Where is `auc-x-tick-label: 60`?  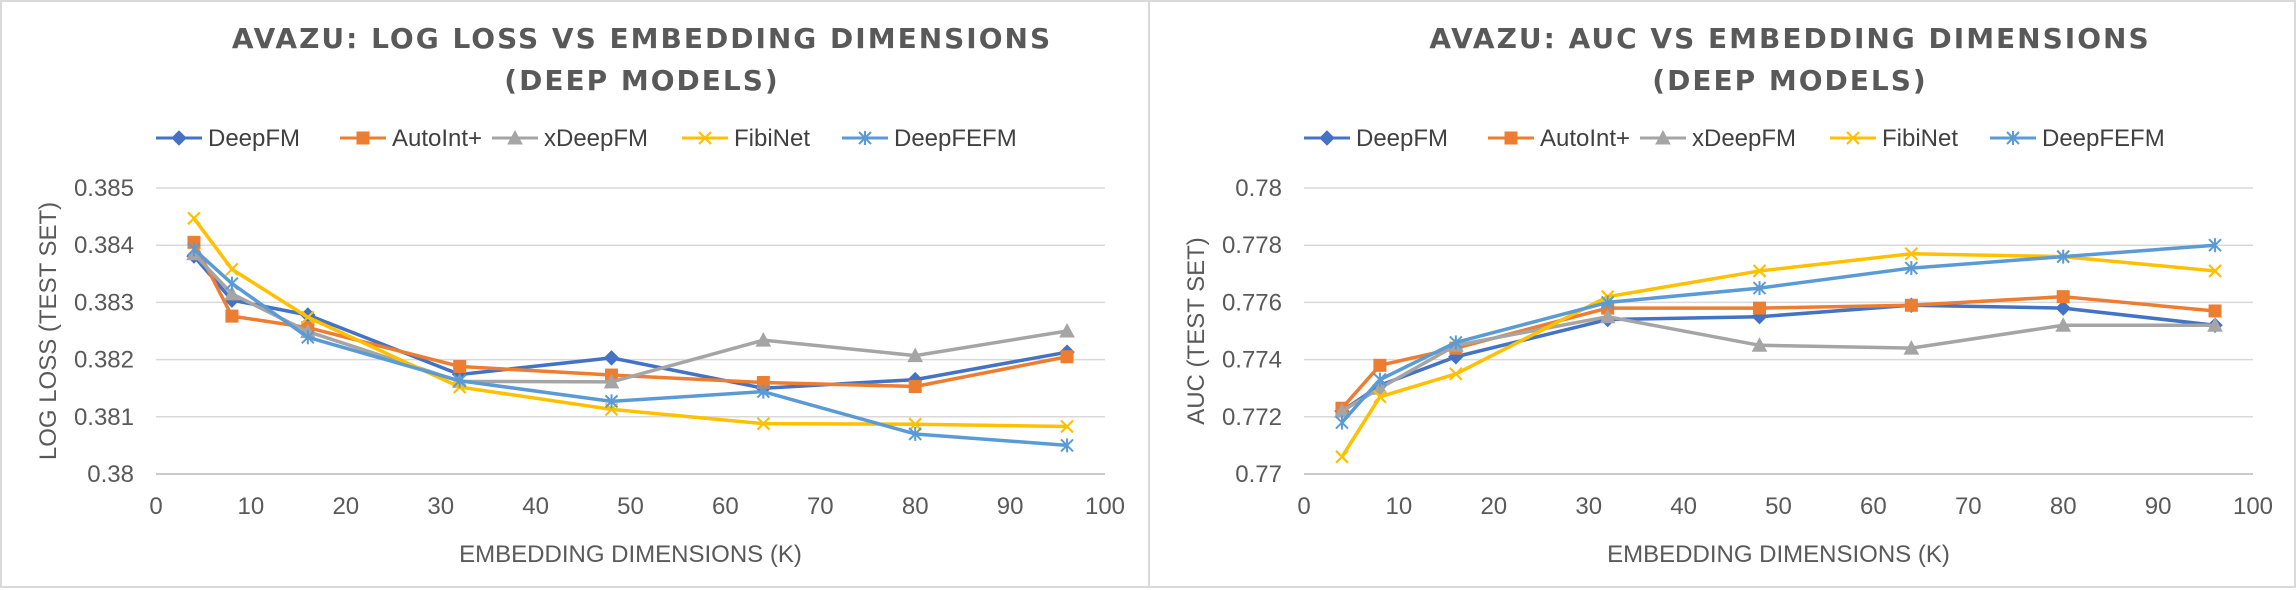
auc-x-tick-label: 60 is located at coordinates (1873, 506).